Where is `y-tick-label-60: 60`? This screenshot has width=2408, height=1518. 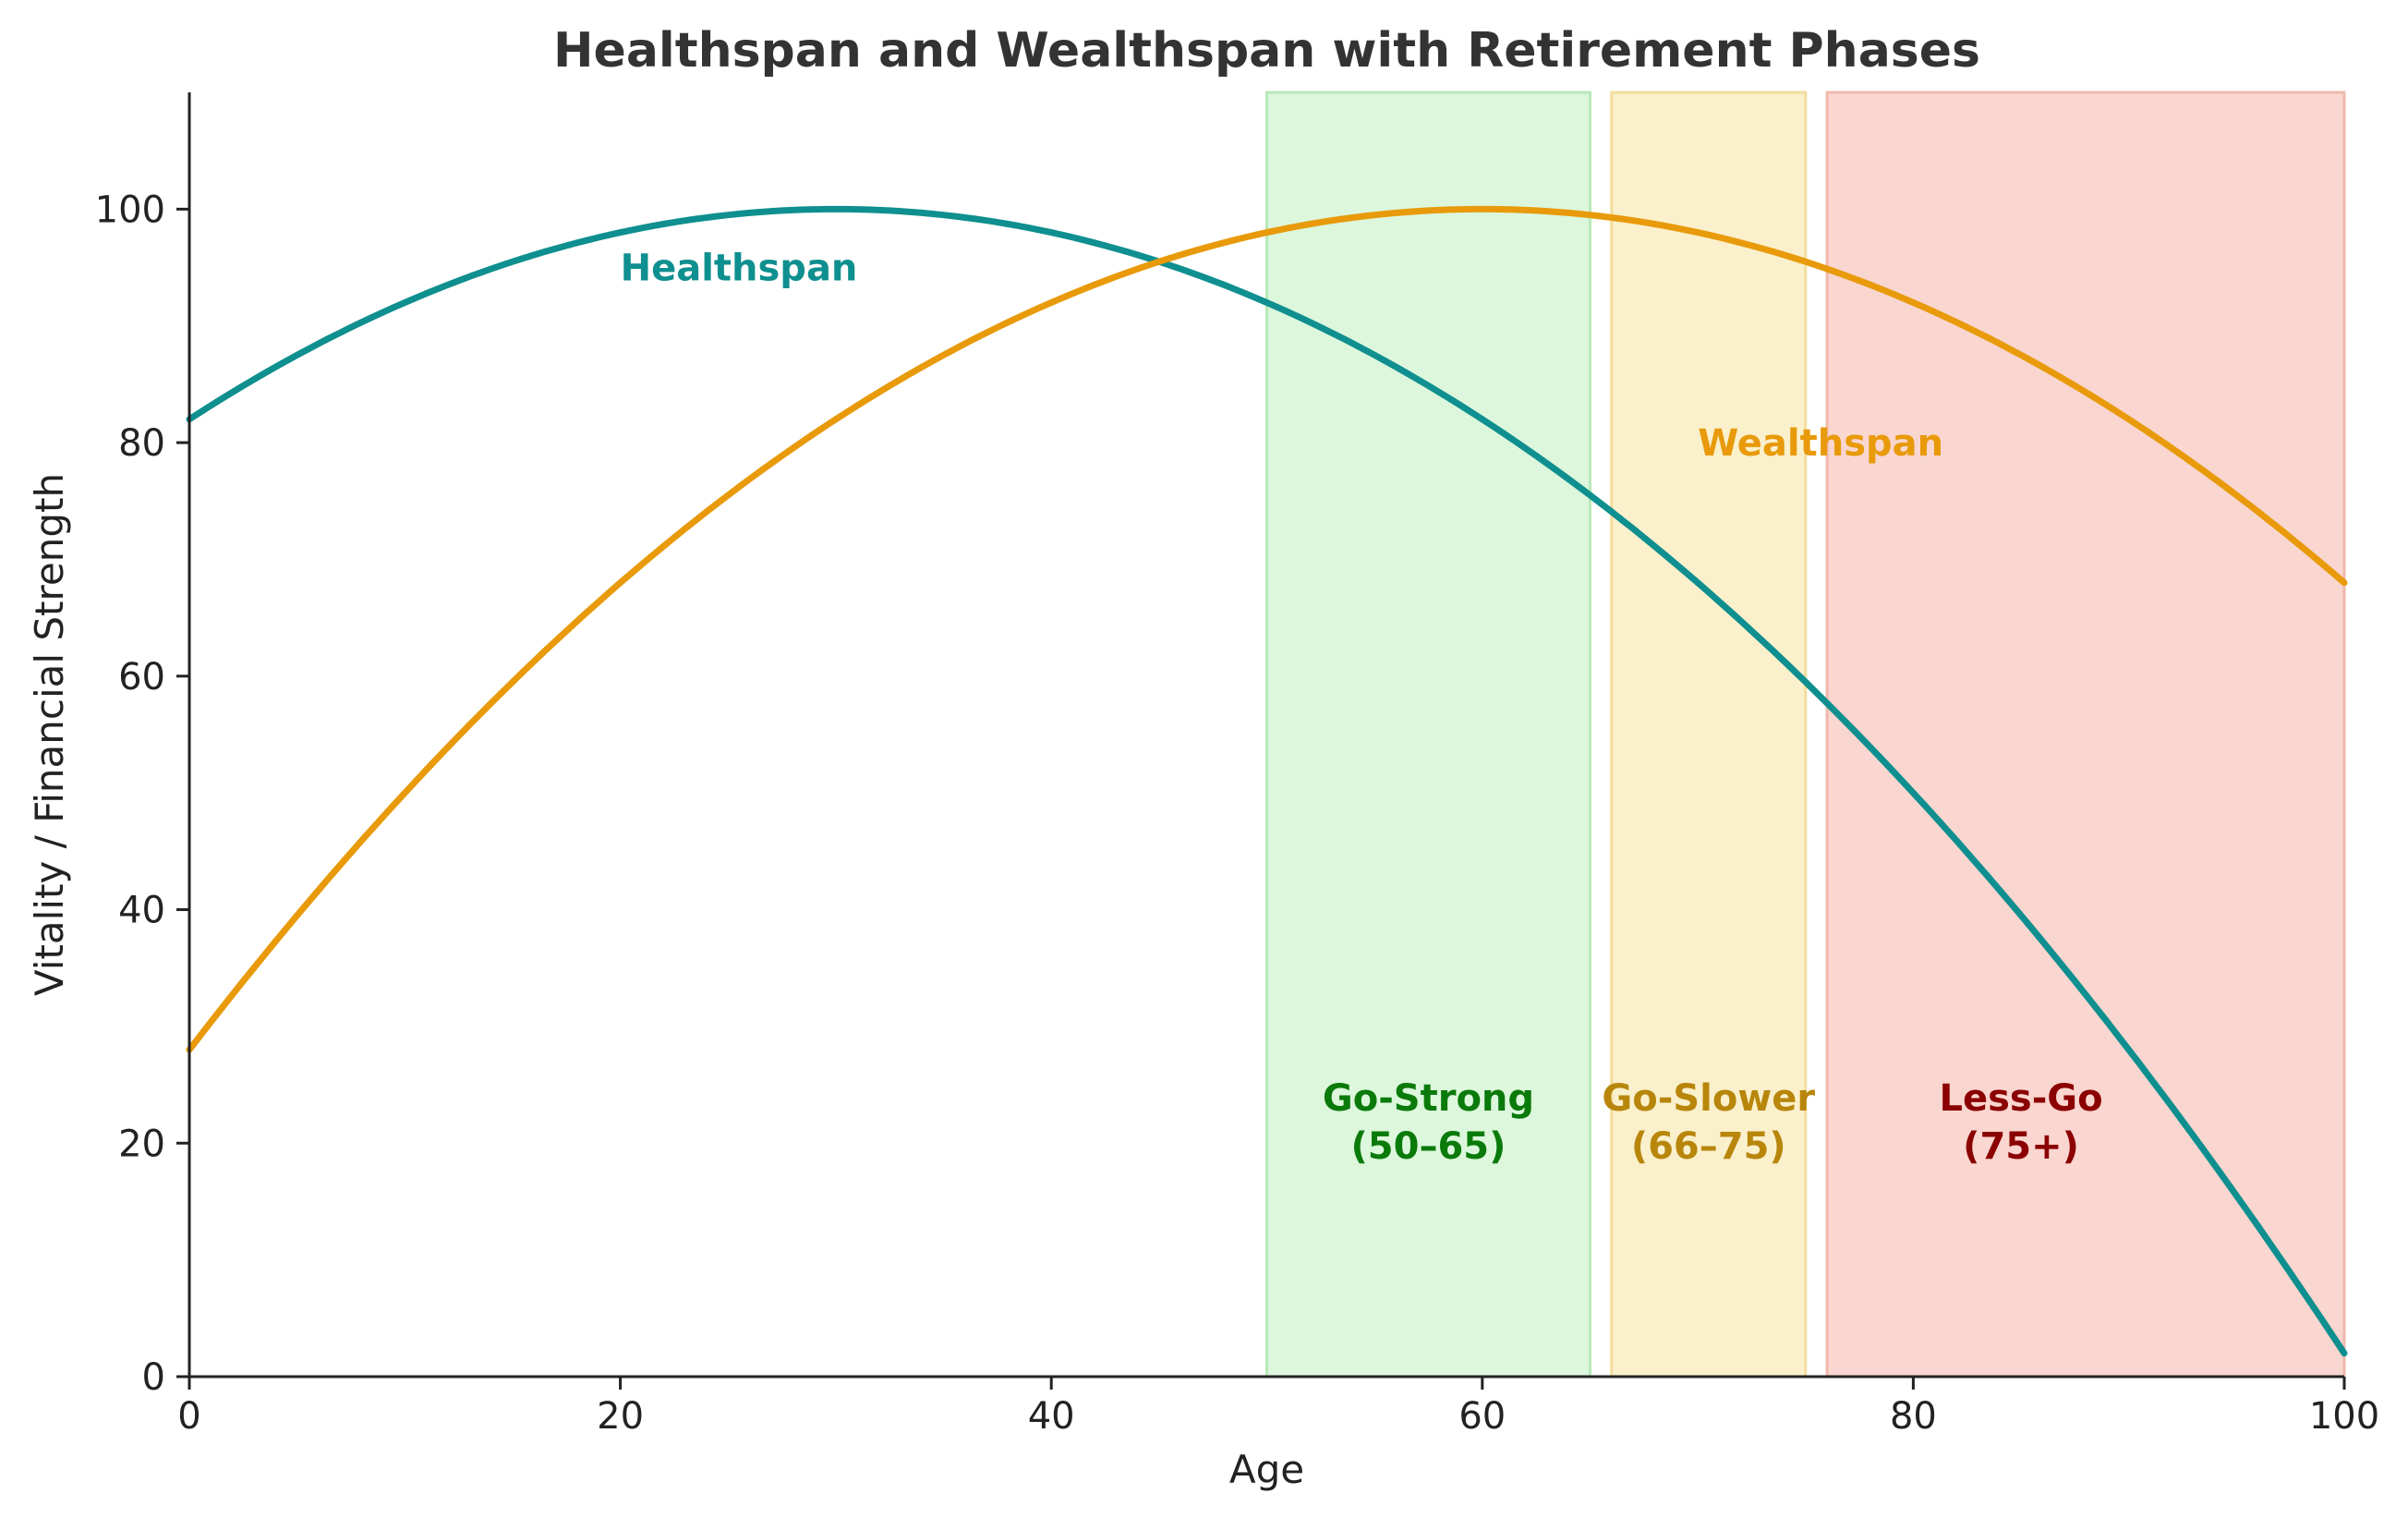 y-tick-label-60: 60 is located at coordinates (141, 677).